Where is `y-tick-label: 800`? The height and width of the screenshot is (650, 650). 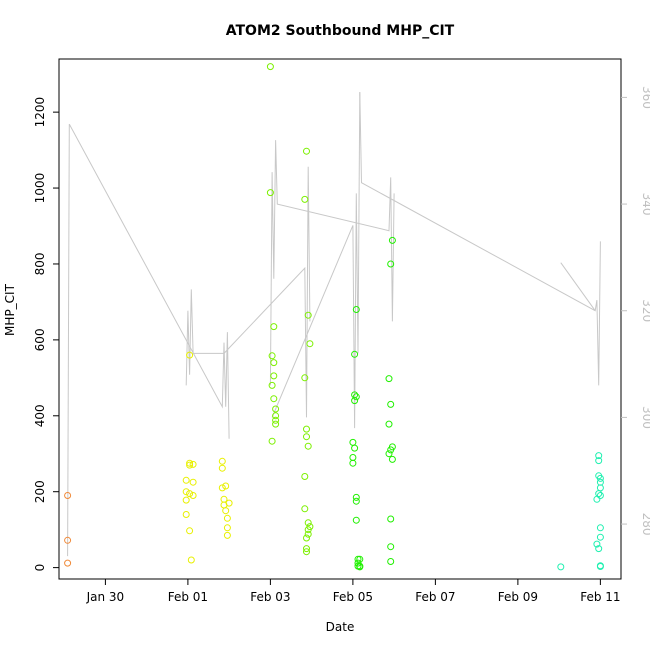 y-tick-label: 800 is located at coordinates (40, 264).